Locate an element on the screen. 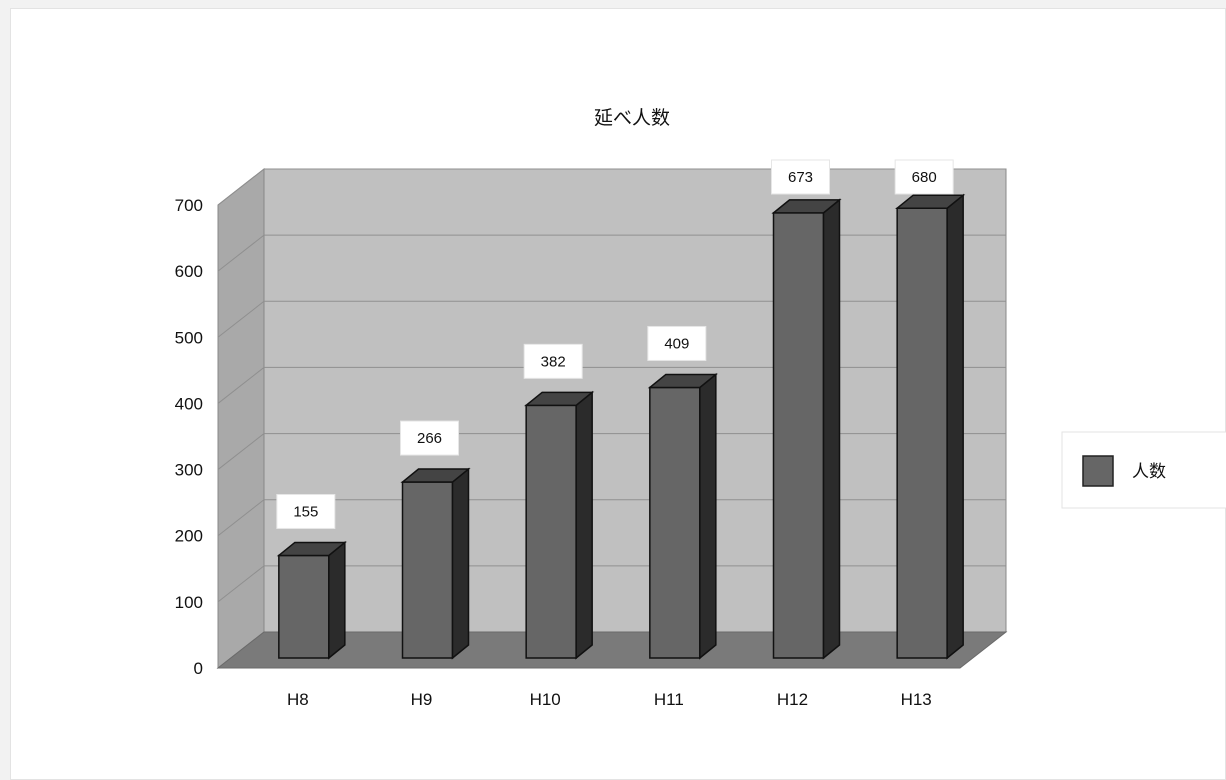  y-axis-ticks: 0 100 200 300 400 500 600 700 is located at coordinates (189, 437).